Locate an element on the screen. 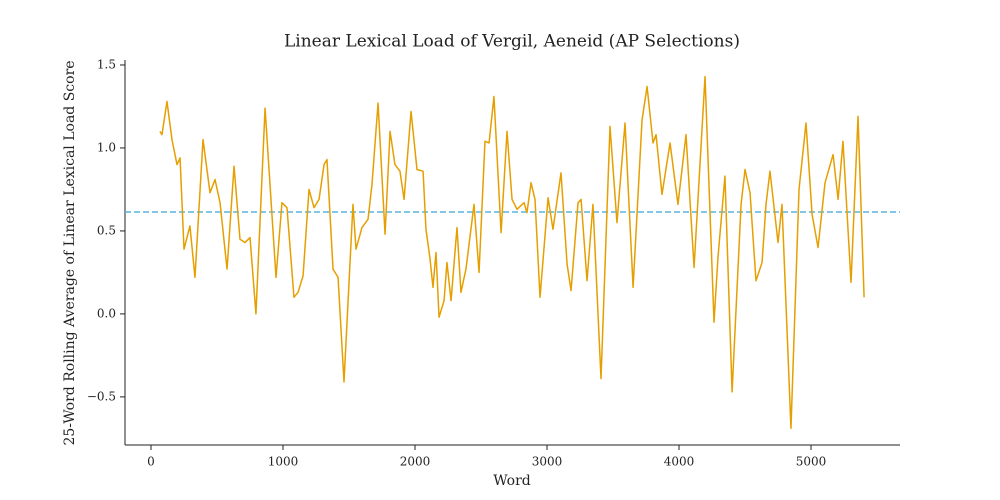 The image size is (1000, 500). x-tick-label: 4000 is located at coordinates (679, 462).